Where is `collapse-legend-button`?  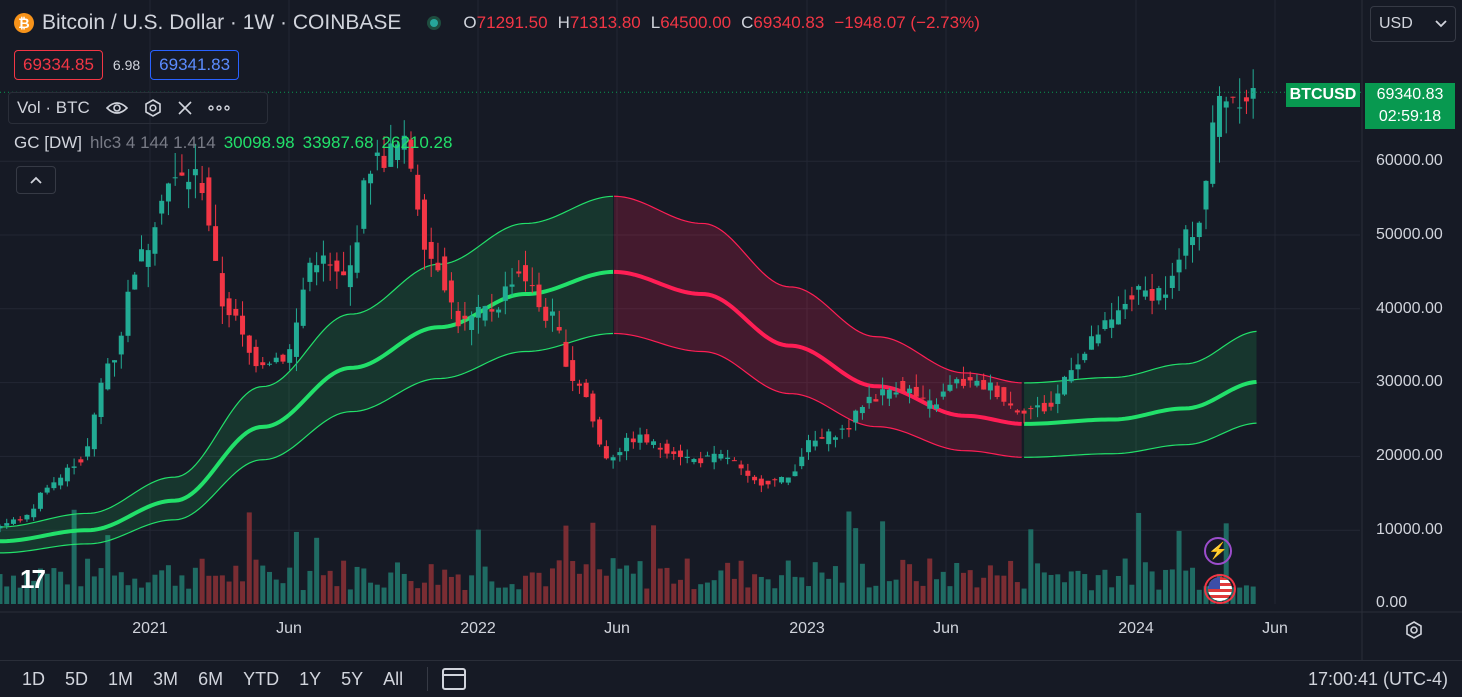
collapse-legend-button is located at coordinates (36, 180).